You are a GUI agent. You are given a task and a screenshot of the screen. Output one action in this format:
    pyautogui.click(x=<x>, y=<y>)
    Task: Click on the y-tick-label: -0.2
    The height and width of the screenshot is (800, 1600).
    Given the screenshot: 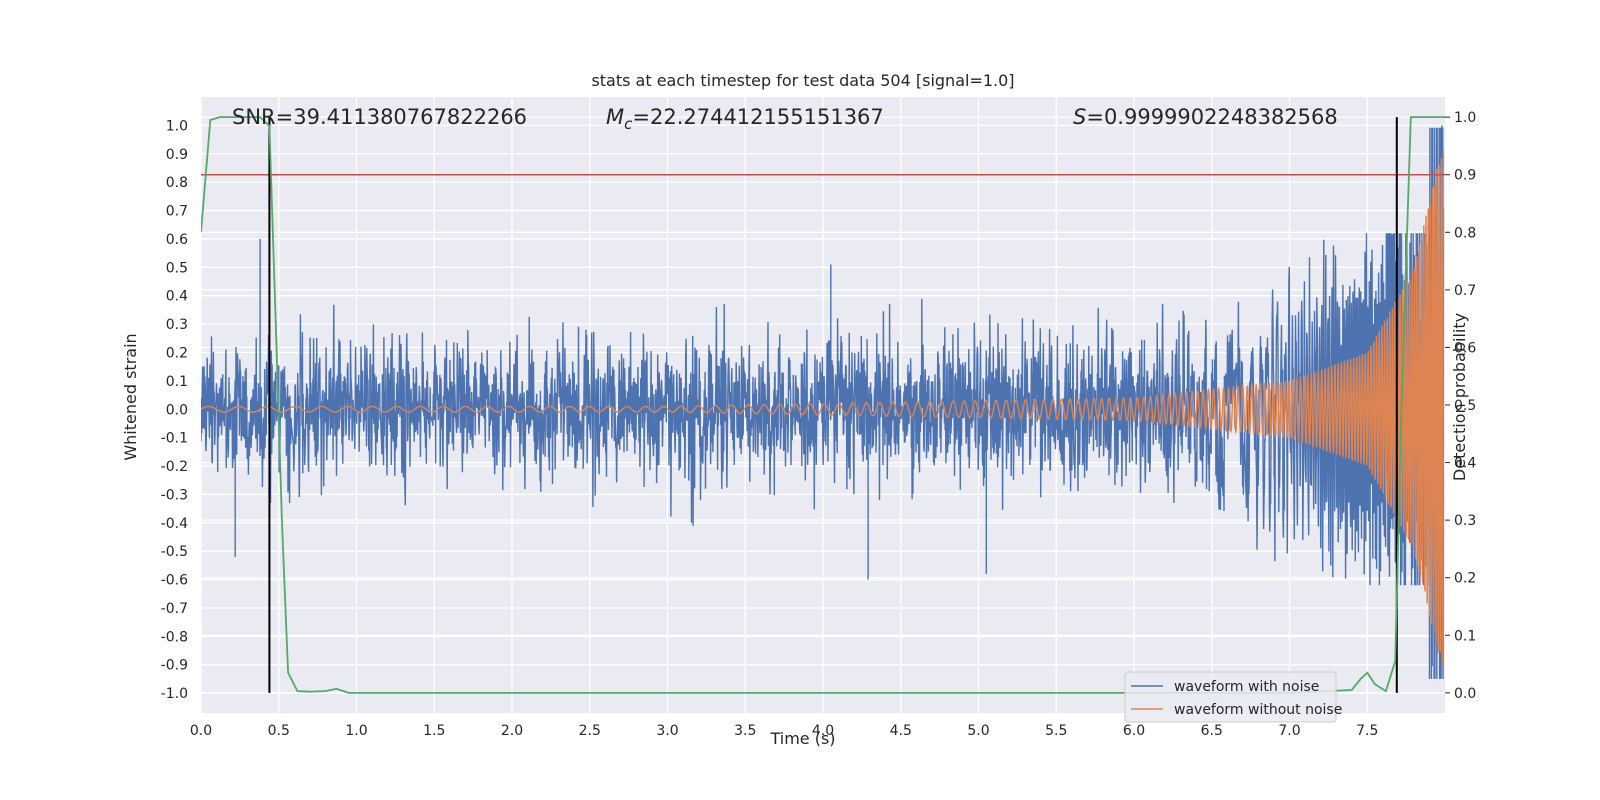 What is the action you would take?
    pyautogui.click(x=174, y=467)
    